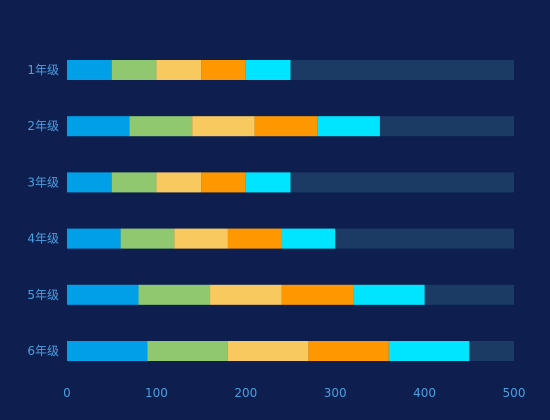  Describe the element at coordinates (294, 393) in the screenshot. I see `x-axis-labels: 0 100 200 300 400 500` at that location.